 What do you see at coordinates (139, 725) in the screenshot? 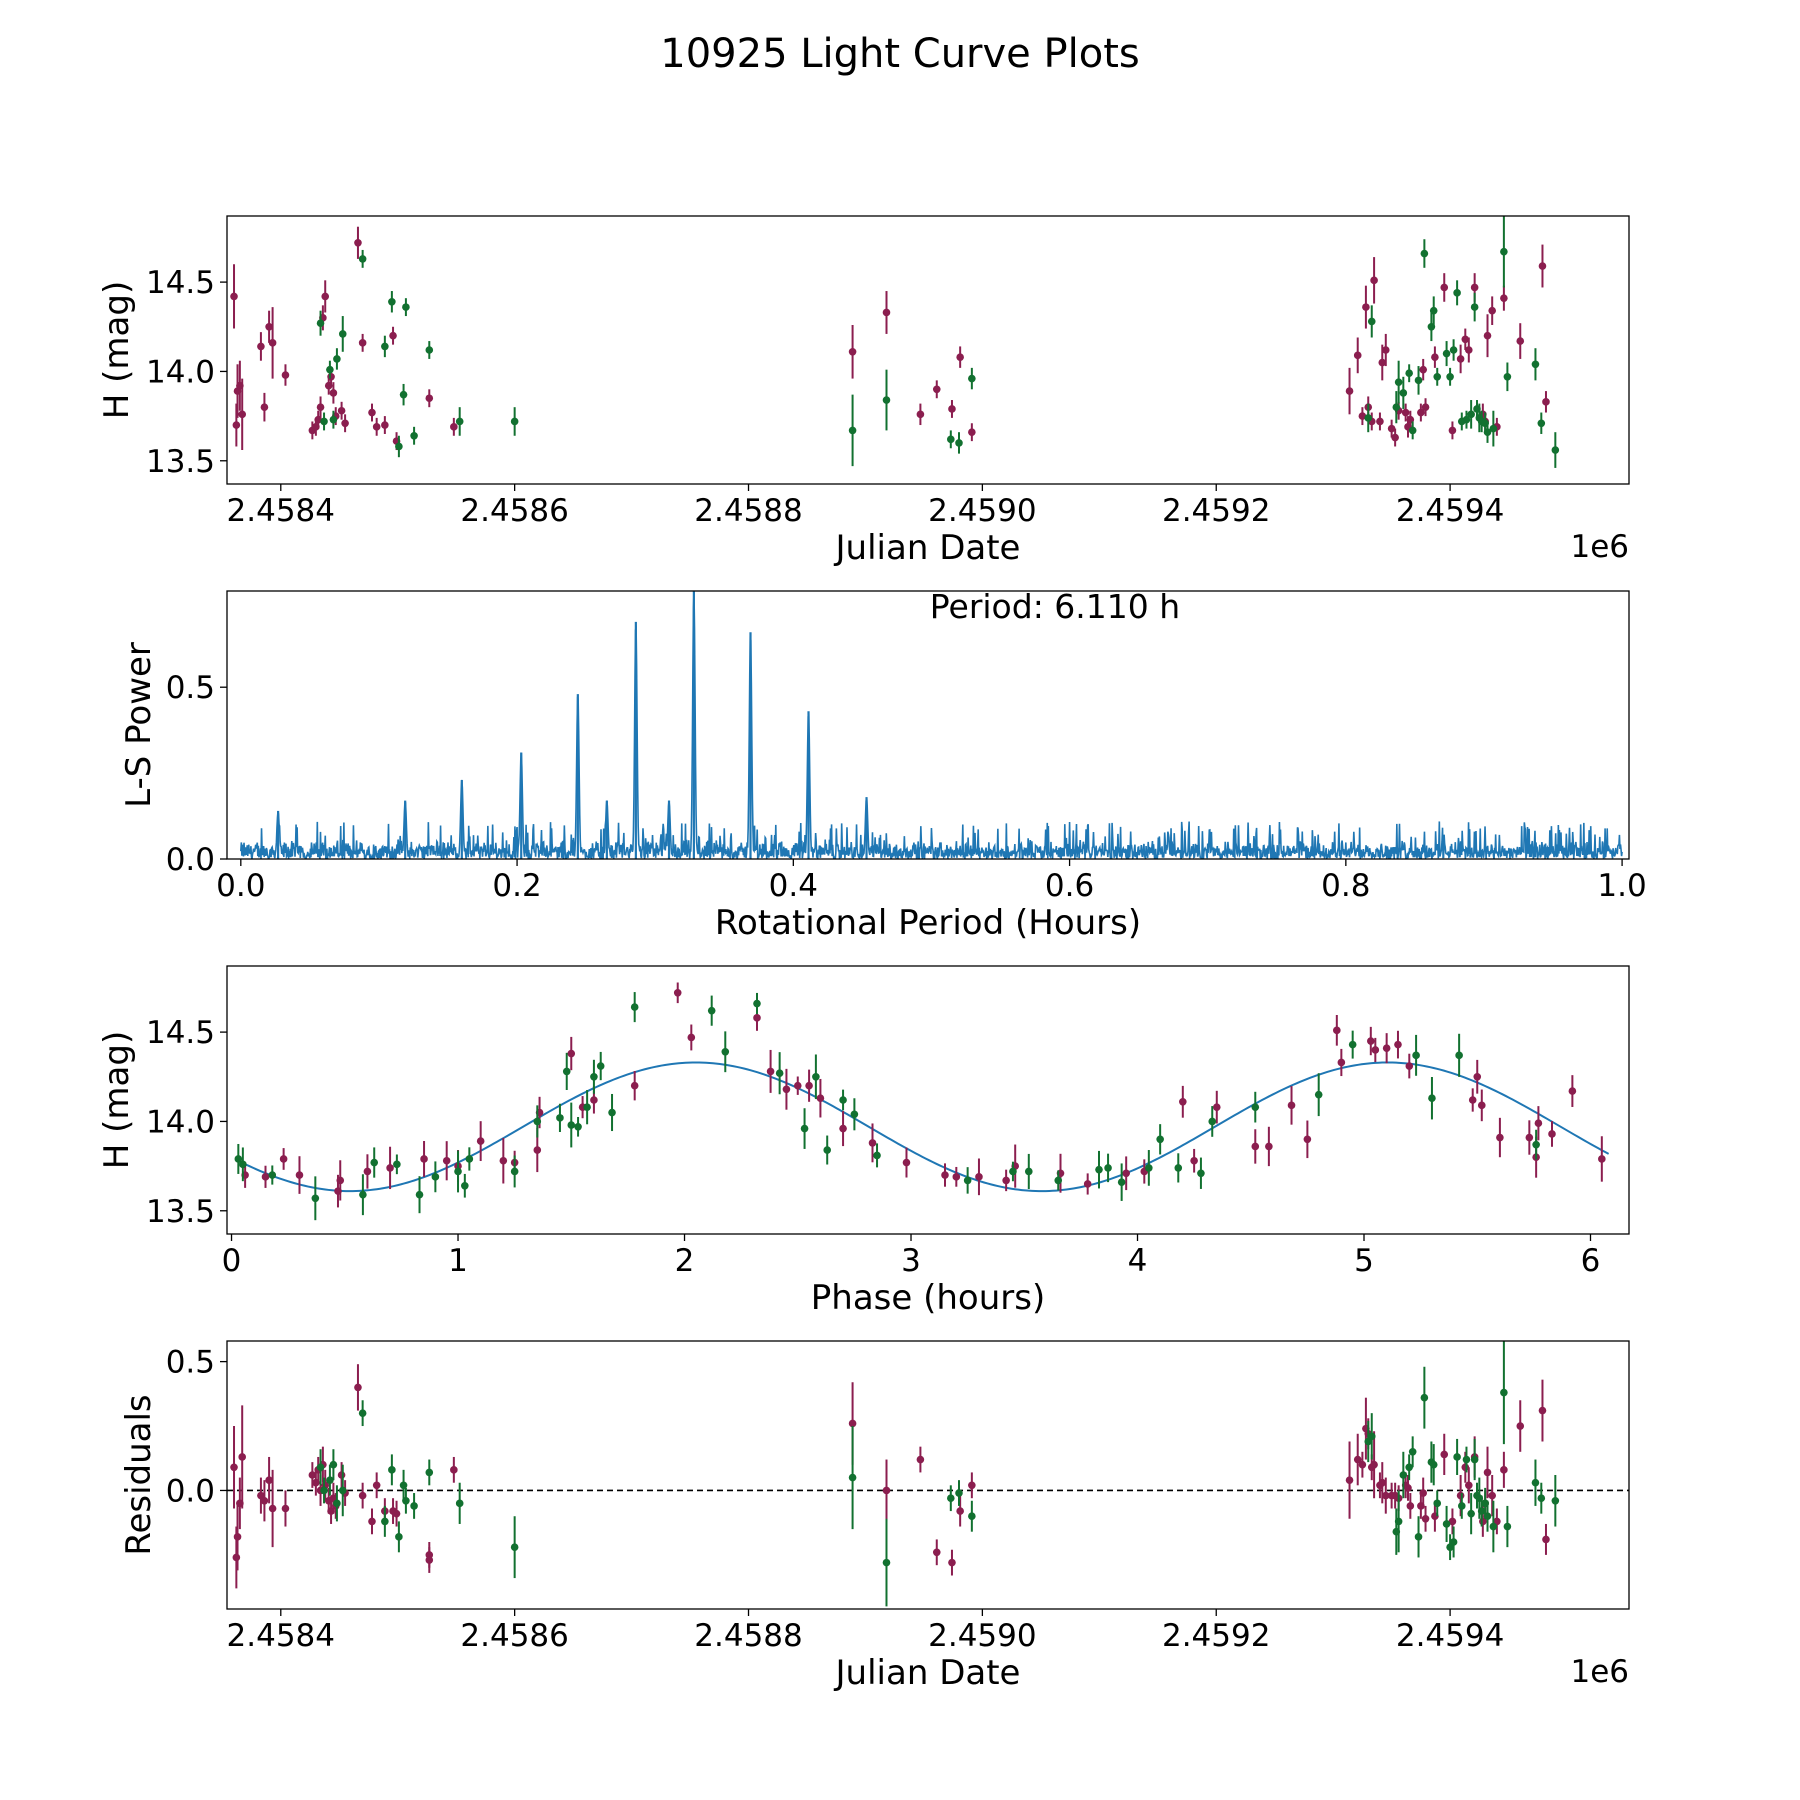
I see `periodogram-y-axis-label: L-S Power` at bounding box center [139, 725].